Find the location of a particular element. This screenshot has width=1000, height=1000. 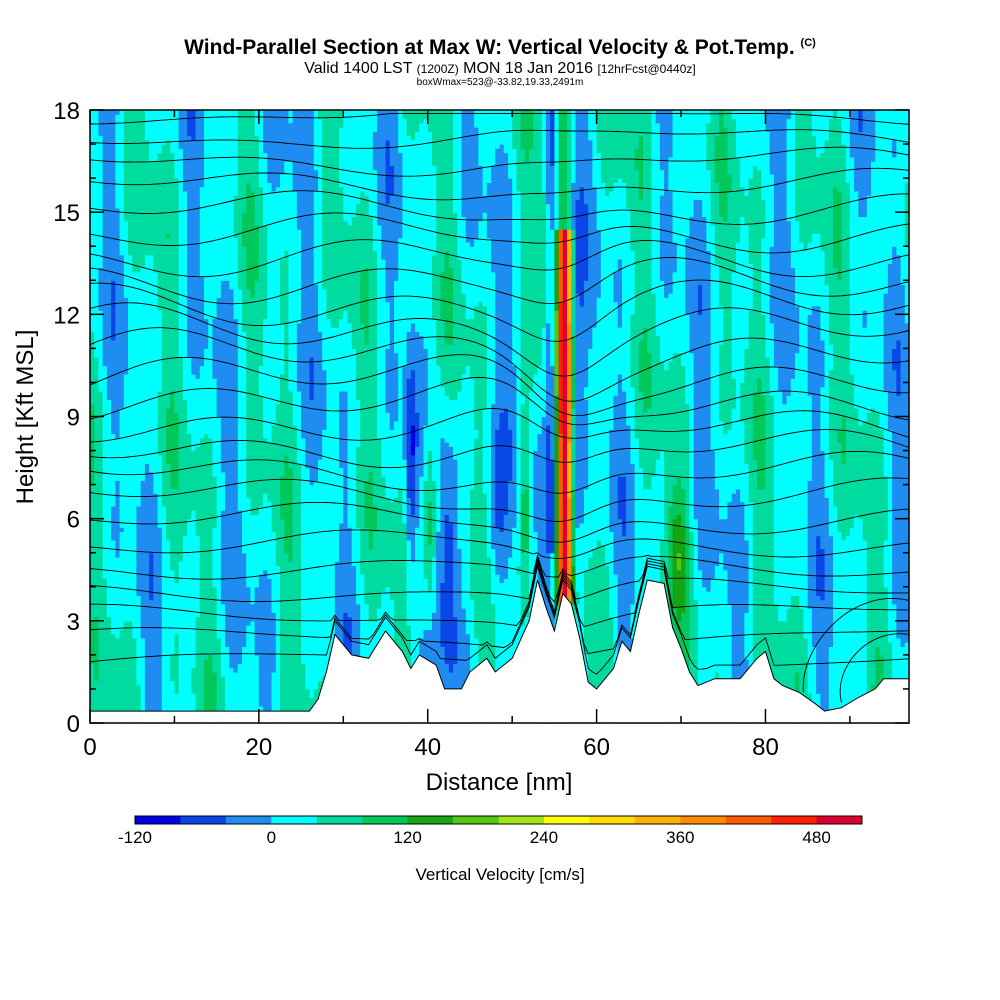

y-tick-label: 15 is located at coordinates (66, 213).